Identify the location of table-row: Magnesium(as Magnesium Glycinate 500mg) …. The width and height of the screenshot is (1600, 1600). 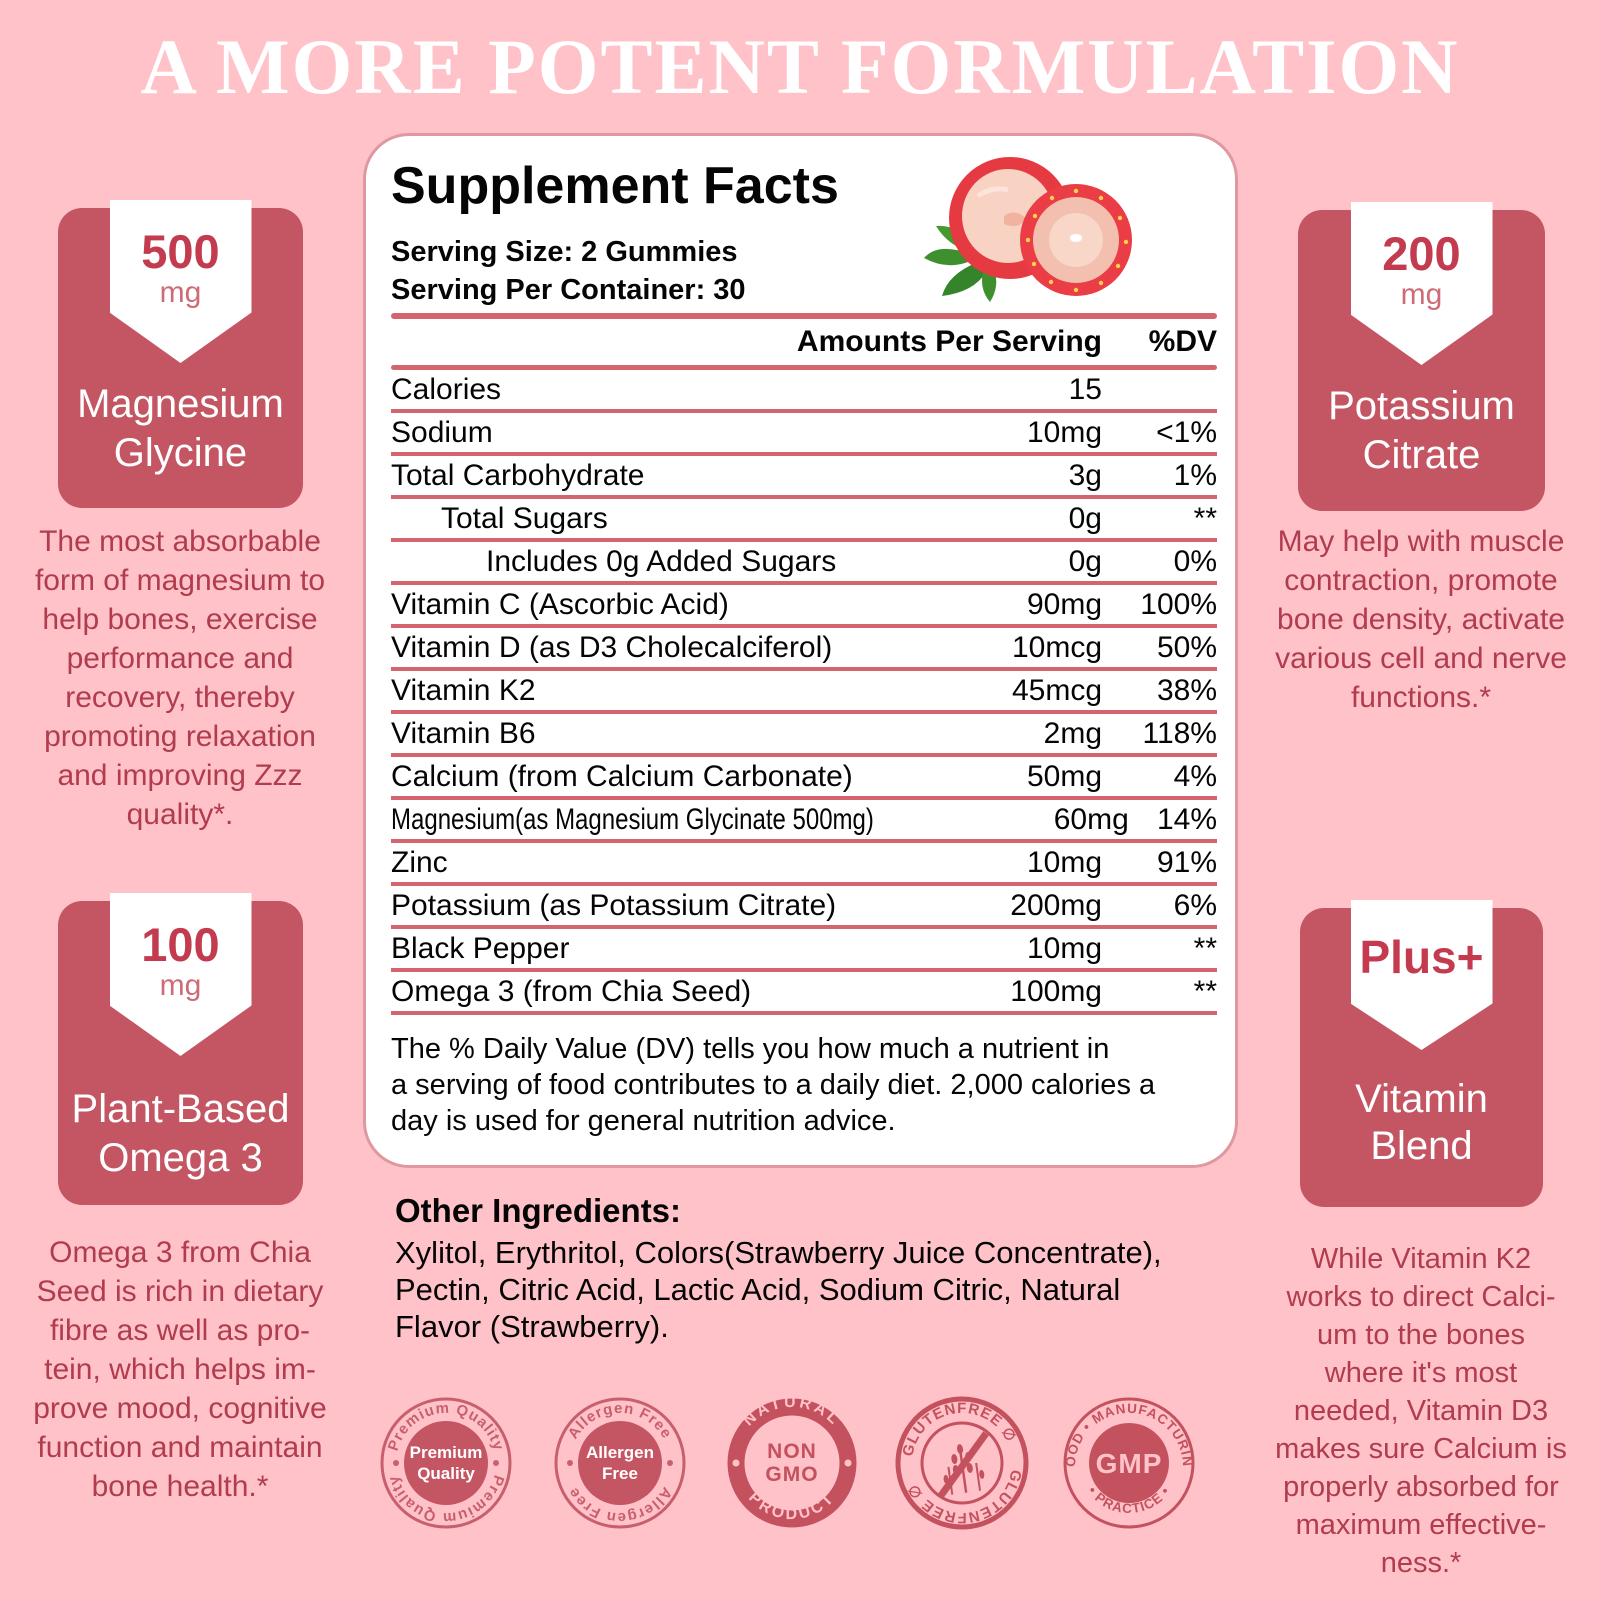
(804, 821).